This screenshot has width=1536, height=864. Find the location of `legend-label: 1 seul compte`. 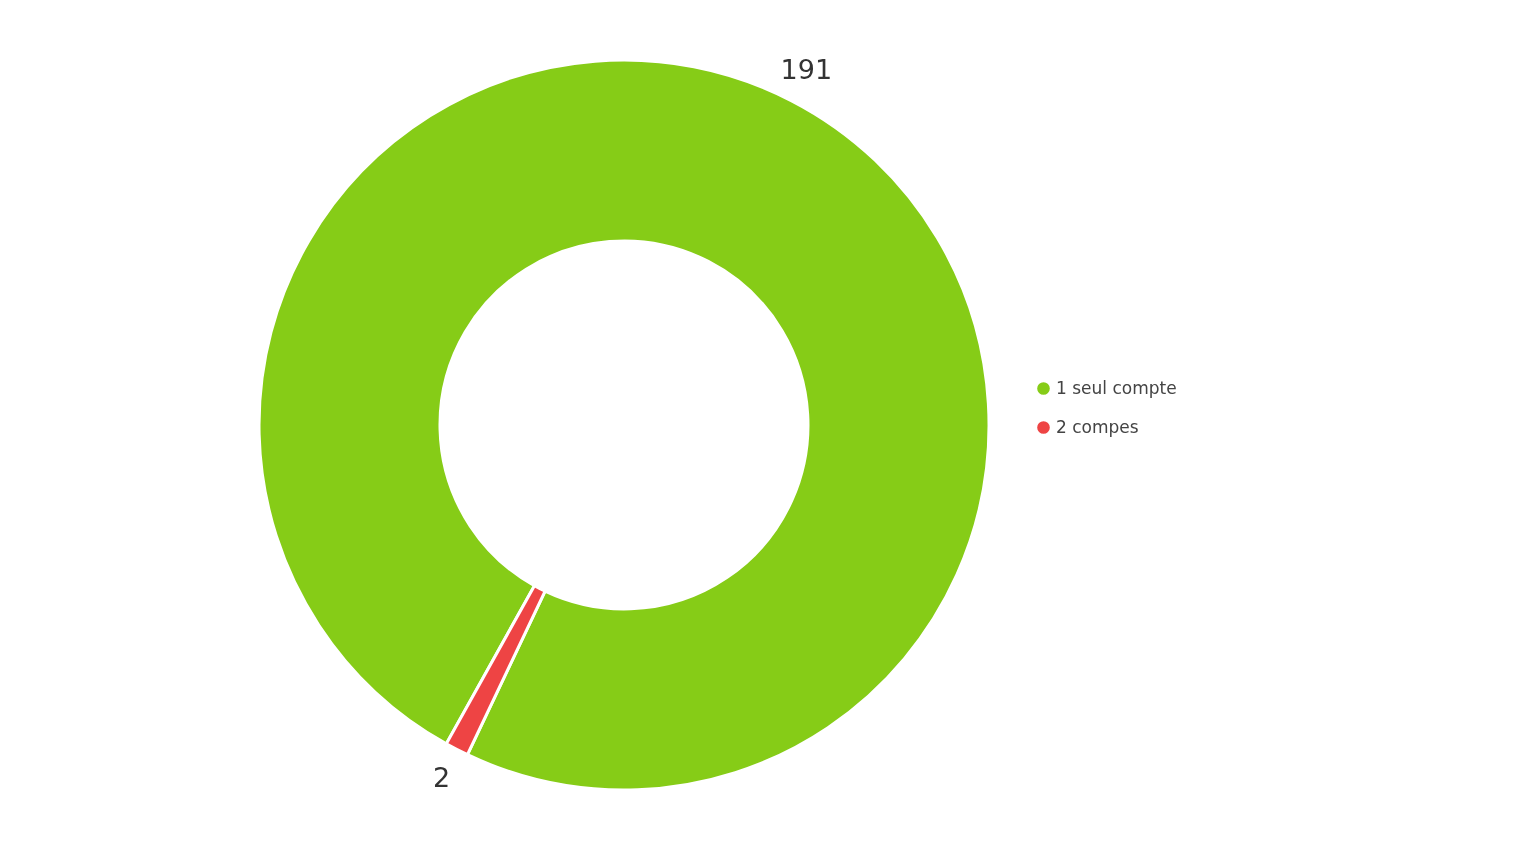

legend-label: 1 seul compte is located at coordinates (1116, 387).